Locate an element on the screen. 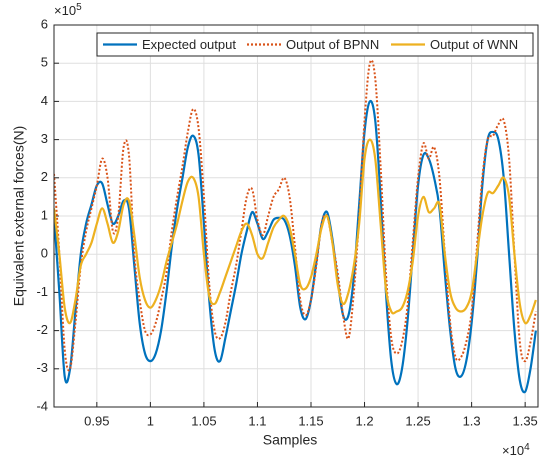 This screenshot has width=550, height=463. x-tick-label: 1.35 is located at coordinates (524, 420).